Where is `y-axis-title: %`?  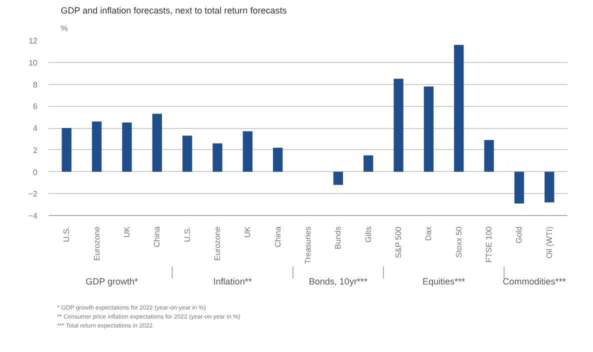 y-axis-title: % is located at coordinates (64, 28).